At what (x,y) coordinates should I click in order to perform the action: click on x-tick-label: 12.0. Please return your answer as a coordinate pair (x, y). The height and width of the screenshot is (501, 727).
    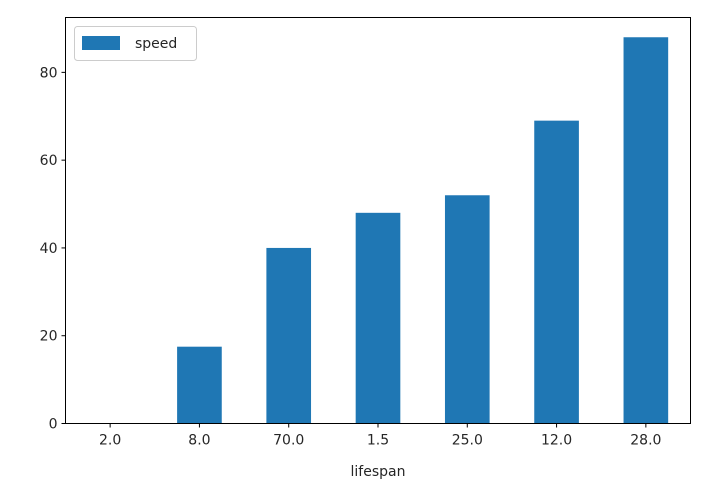
    Looking at the image, I should click on (556, 441).